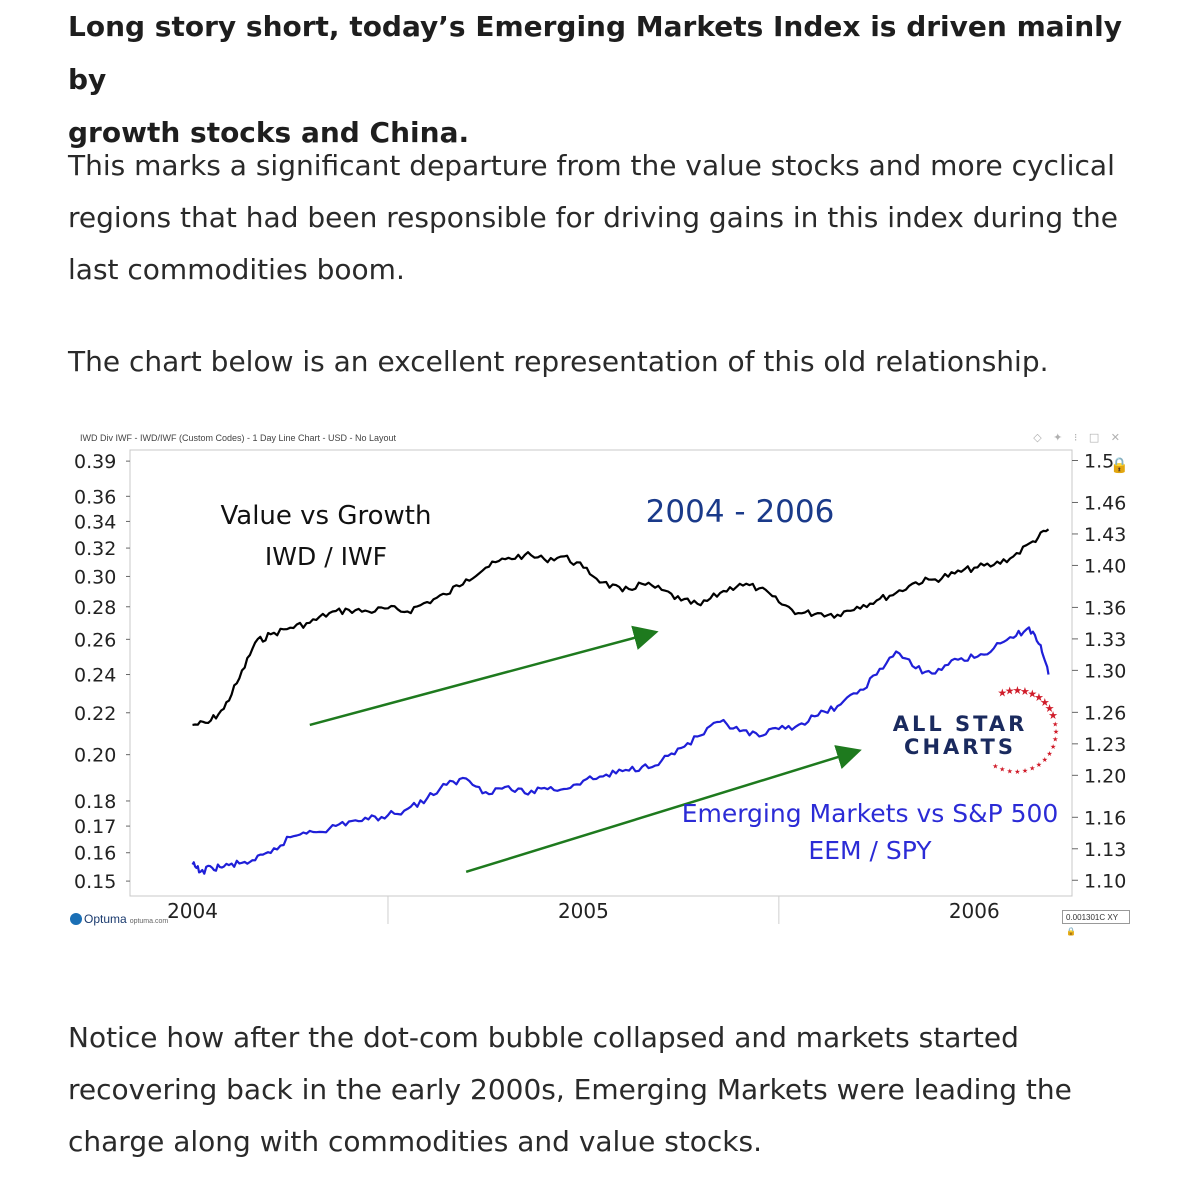 Image resolution: width=1200 pixels, height=1191 pixels. Describe the element at coordinates (1105, 881) in the screenshot. I see `y-right-tick-label: 1.10` at that location.